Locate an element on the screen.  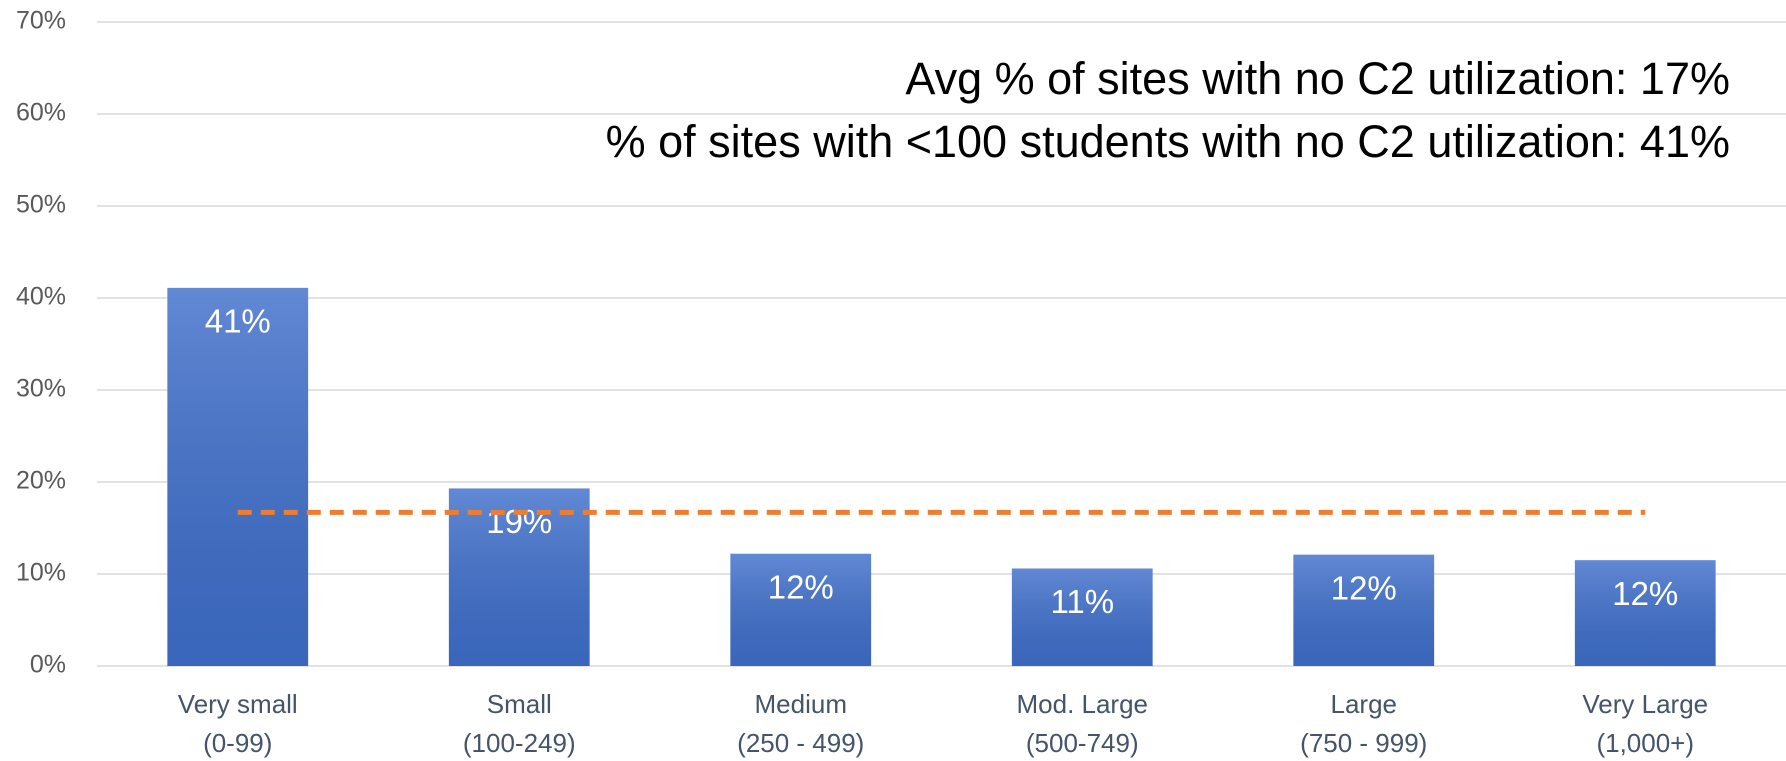
y-tick-label: 70% is located at coordinates (41, 21).